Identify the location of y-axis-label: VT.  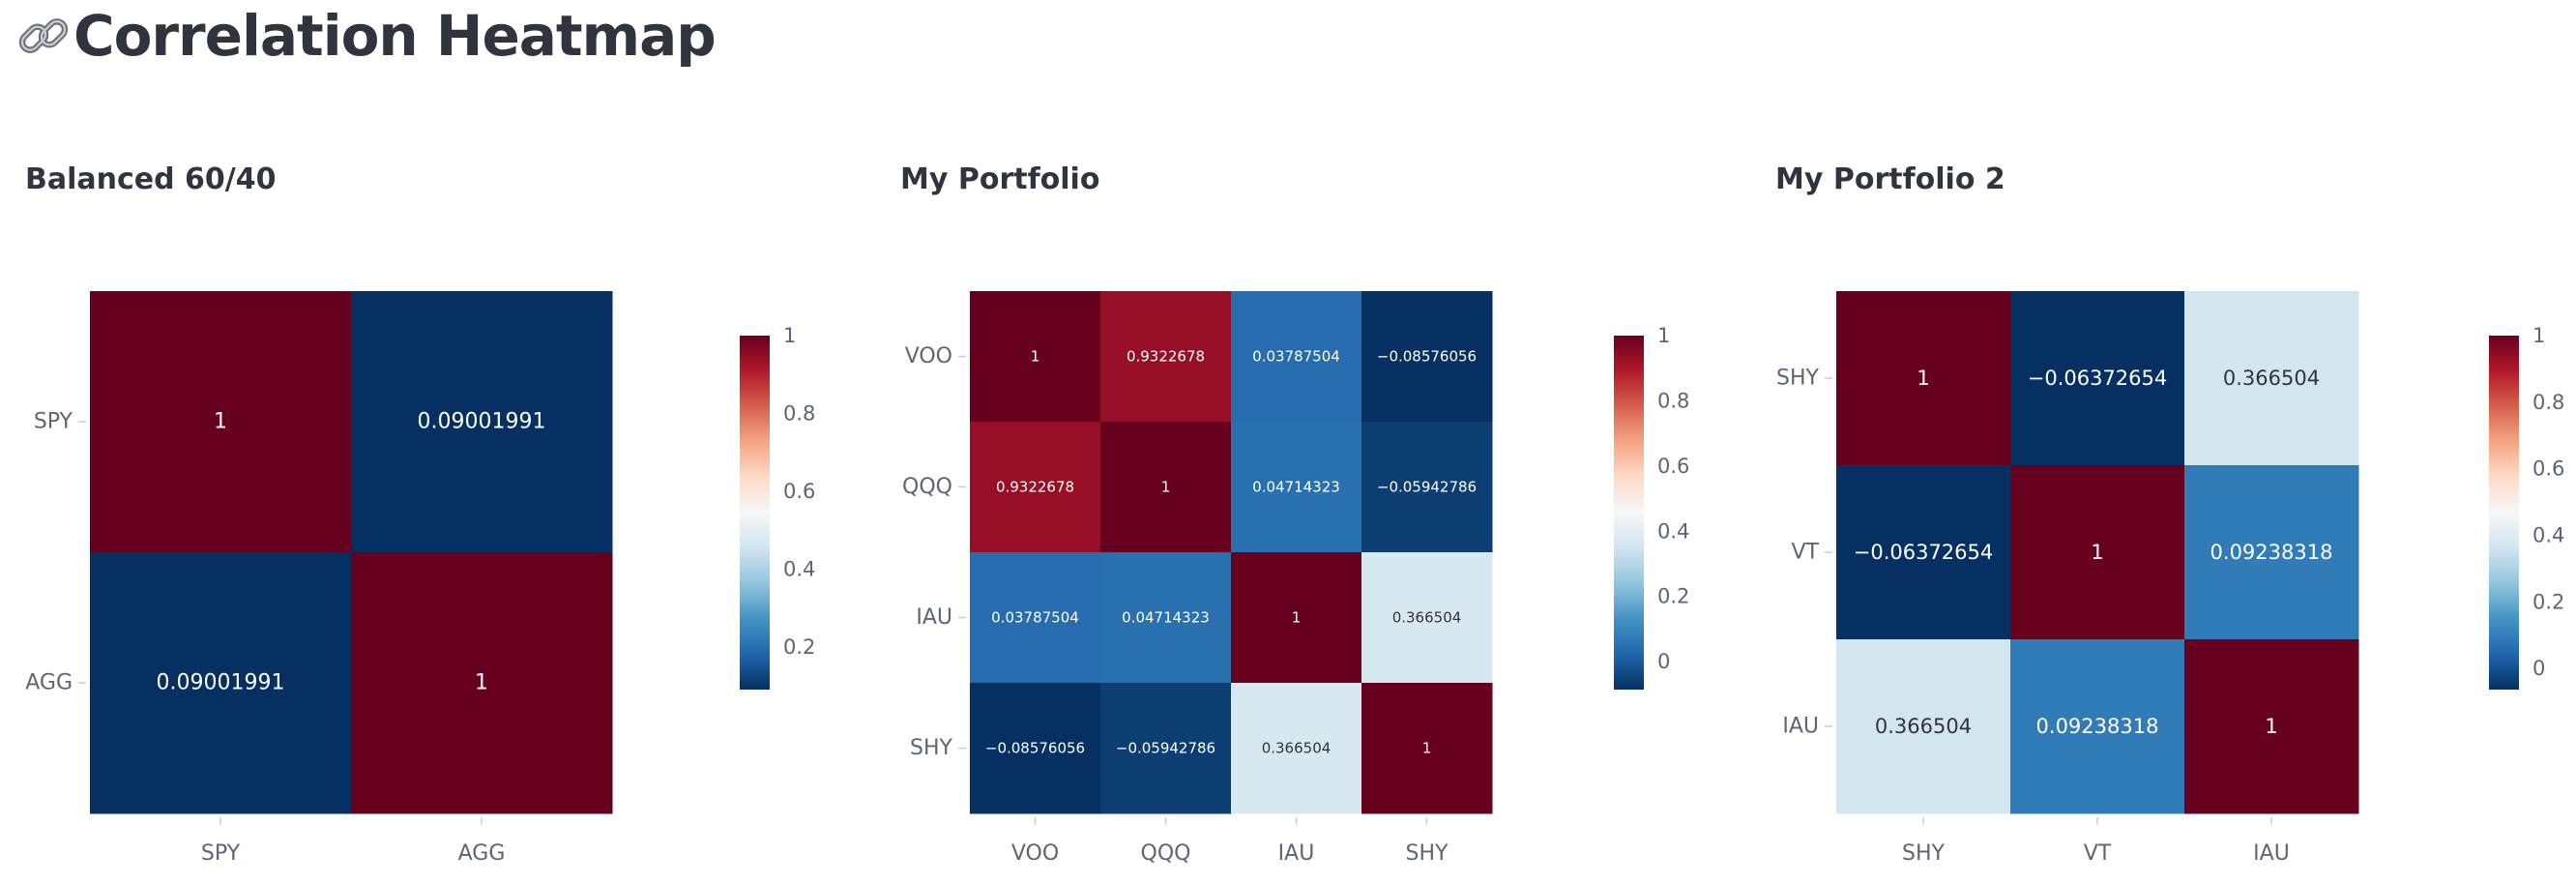
(1806, 553).